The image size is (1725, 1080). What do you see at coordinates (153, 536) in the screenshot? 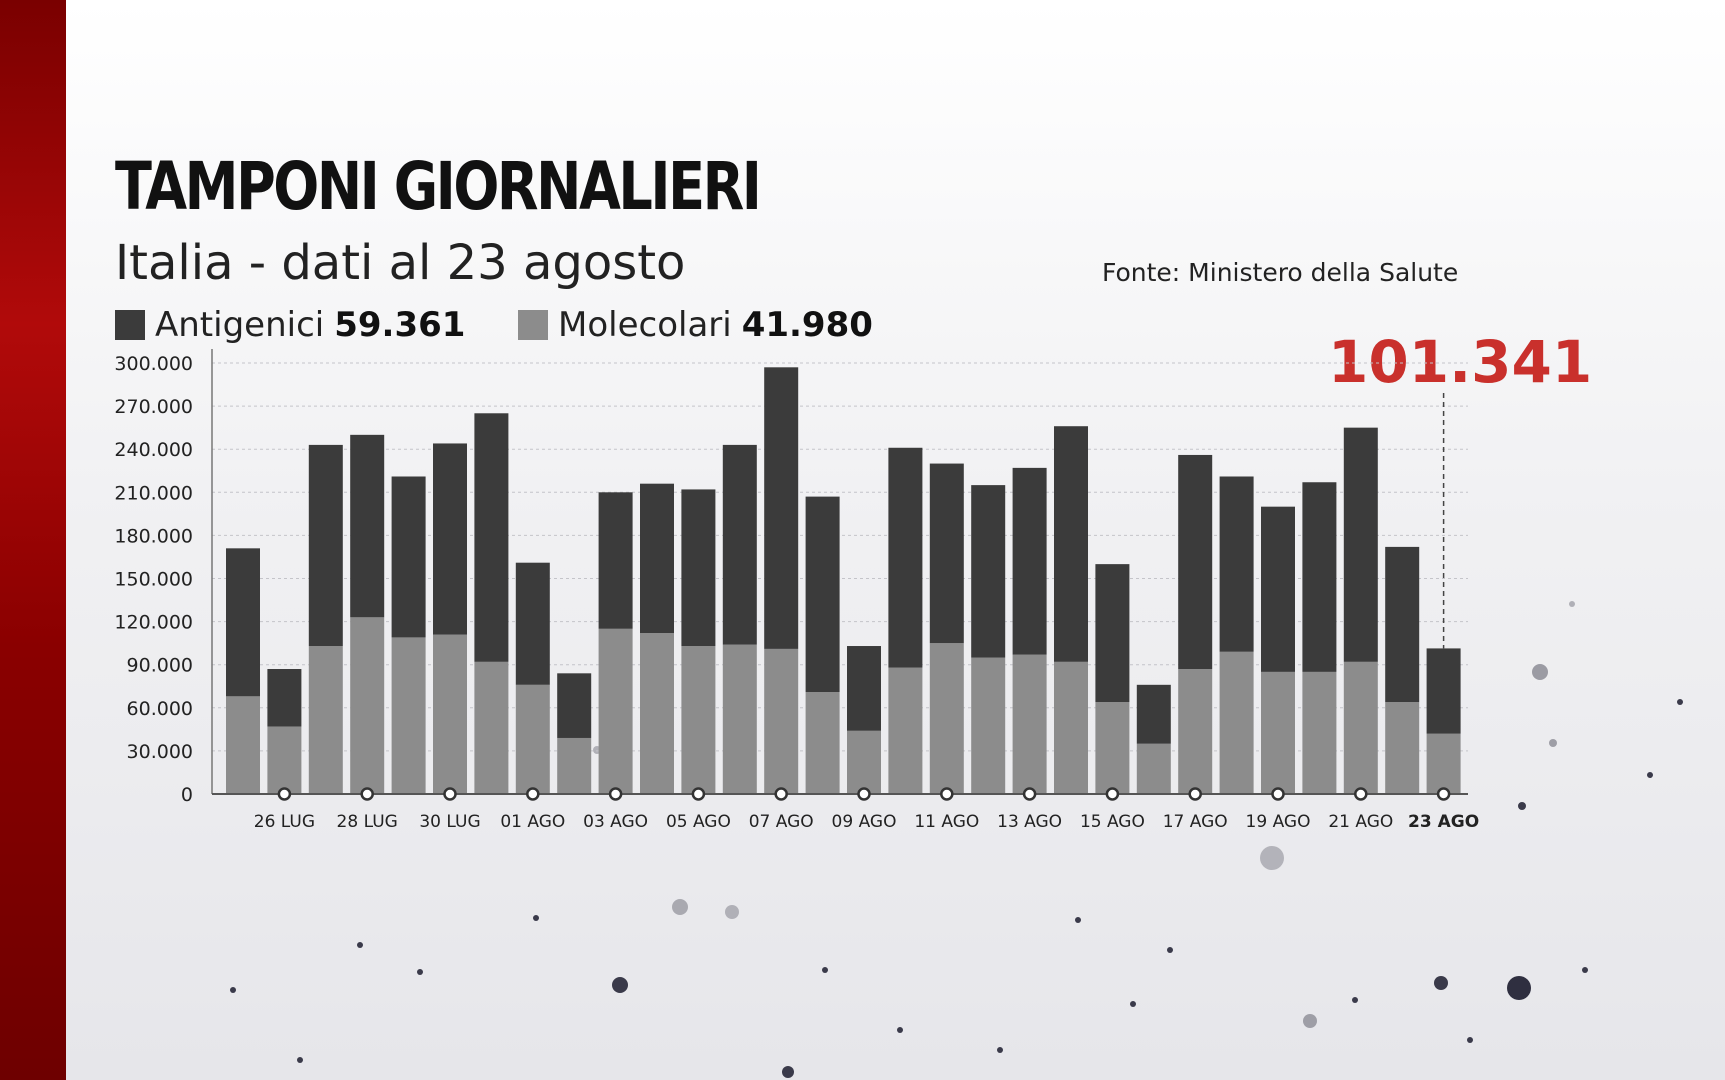
I see `y-tick-label: 180.000` at bounding box center [153, 536].